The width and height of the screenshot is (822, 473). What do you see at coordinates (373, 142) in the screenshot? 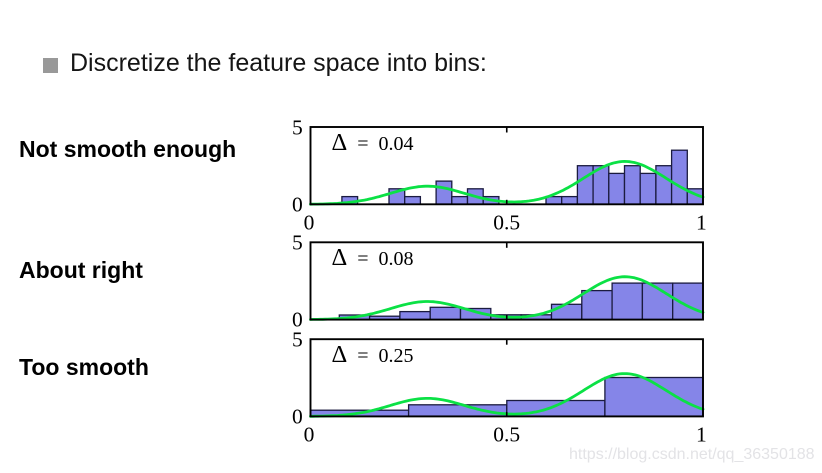
I see `svg-text: Δ = 0.04` at bounding box center [373, 142].